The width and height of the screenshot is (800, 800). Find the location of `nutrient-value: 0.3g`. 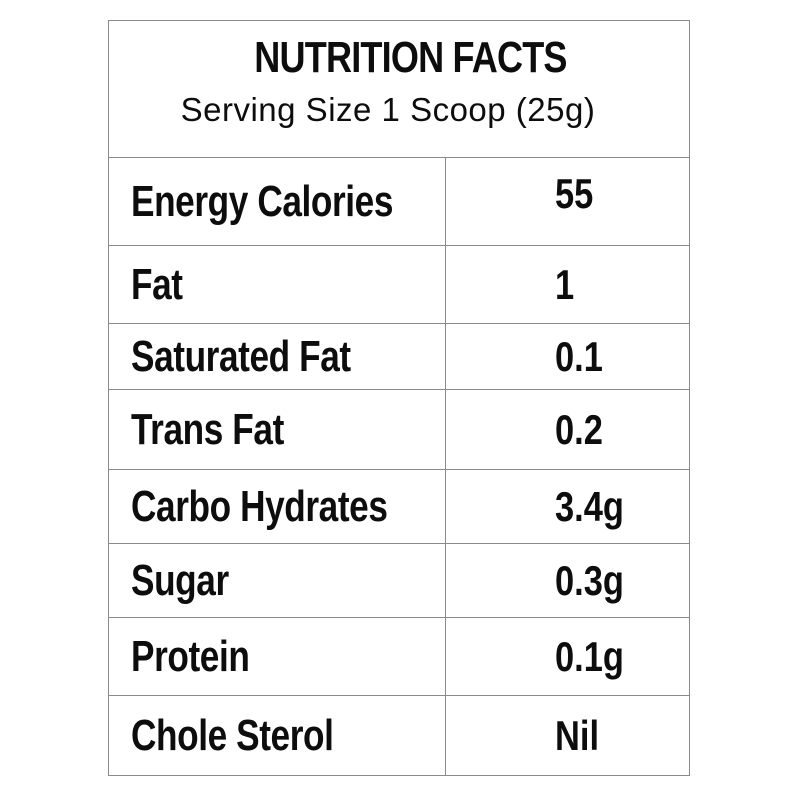

nutrient-value: 0.3g is located at coordinates (589, 580).